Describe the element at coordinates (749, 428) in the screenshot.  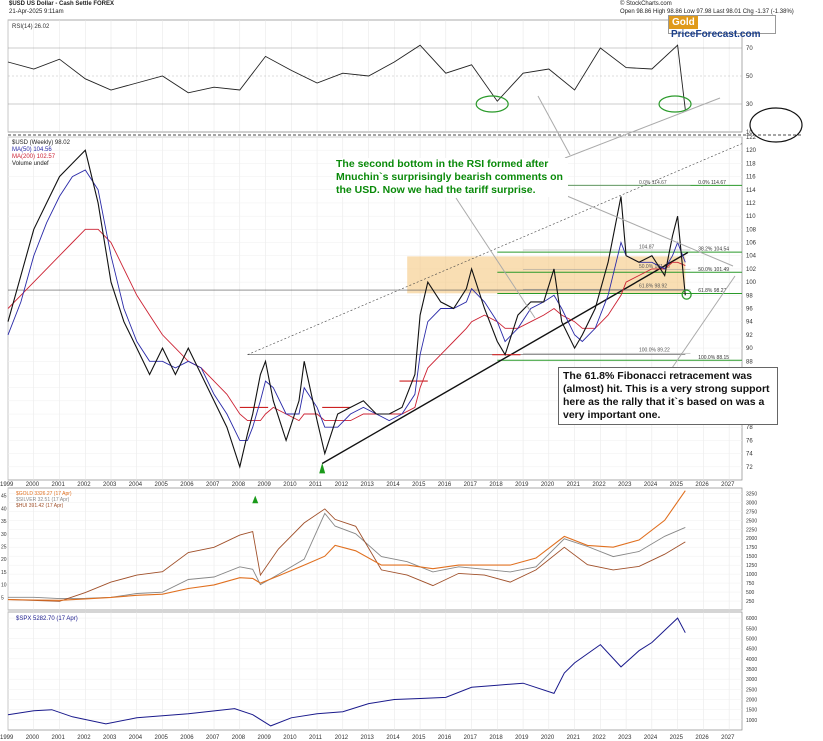
I see `usd-y-tick-label: 78` at that location.